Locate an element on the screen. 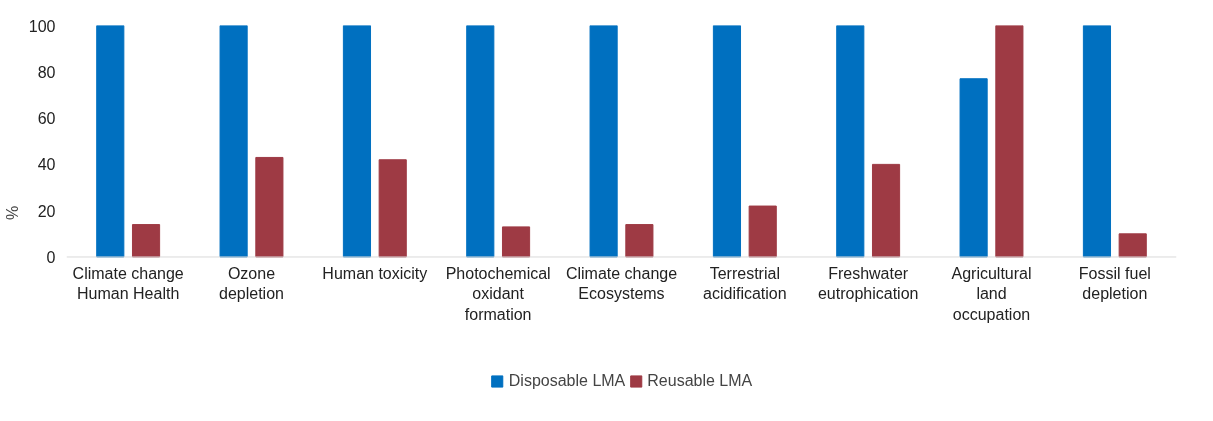 The width and height of the screenshot is (1213, 421). x-tick-label: Photochemical oxidant formation is located at coordinates (498, 293).